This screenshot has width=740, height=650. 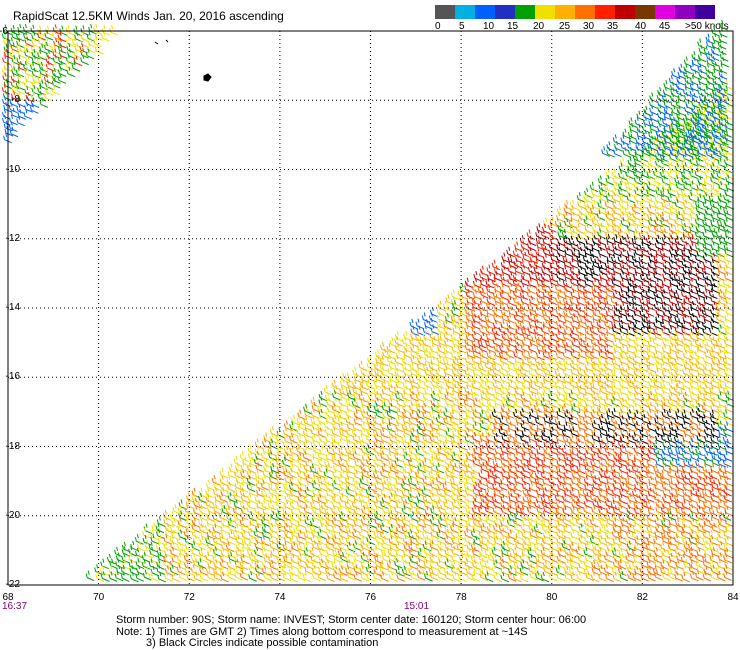 What do you see at coordinates (539, 26) in the screenshot?
I see `colorbar-label: 20` at bounding box center [539, 26].